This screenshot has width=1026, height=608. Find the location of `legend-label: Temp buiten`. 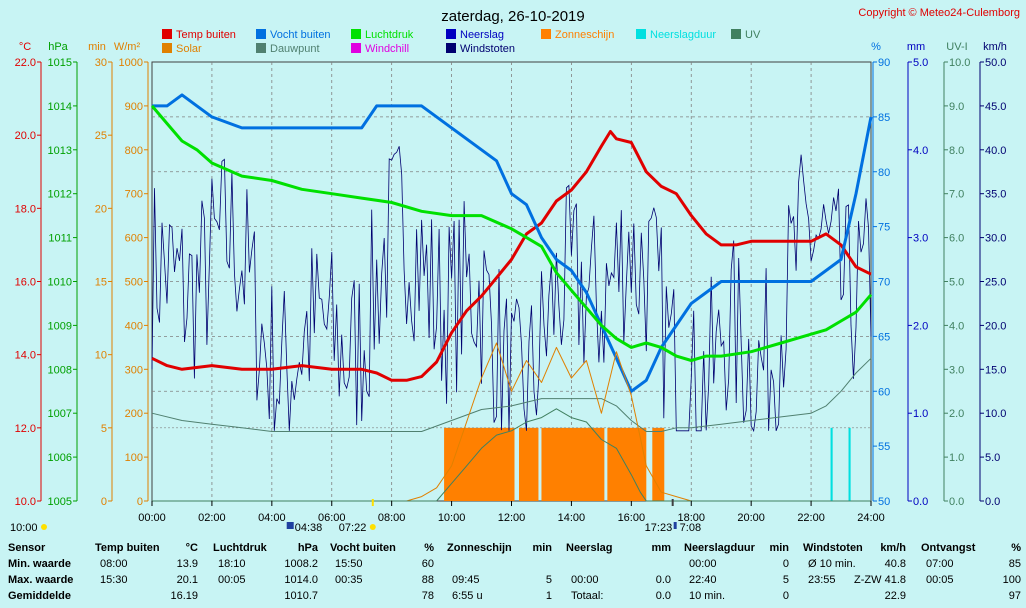

legend-label: Temp buiten is located at coordinates (206, 35).